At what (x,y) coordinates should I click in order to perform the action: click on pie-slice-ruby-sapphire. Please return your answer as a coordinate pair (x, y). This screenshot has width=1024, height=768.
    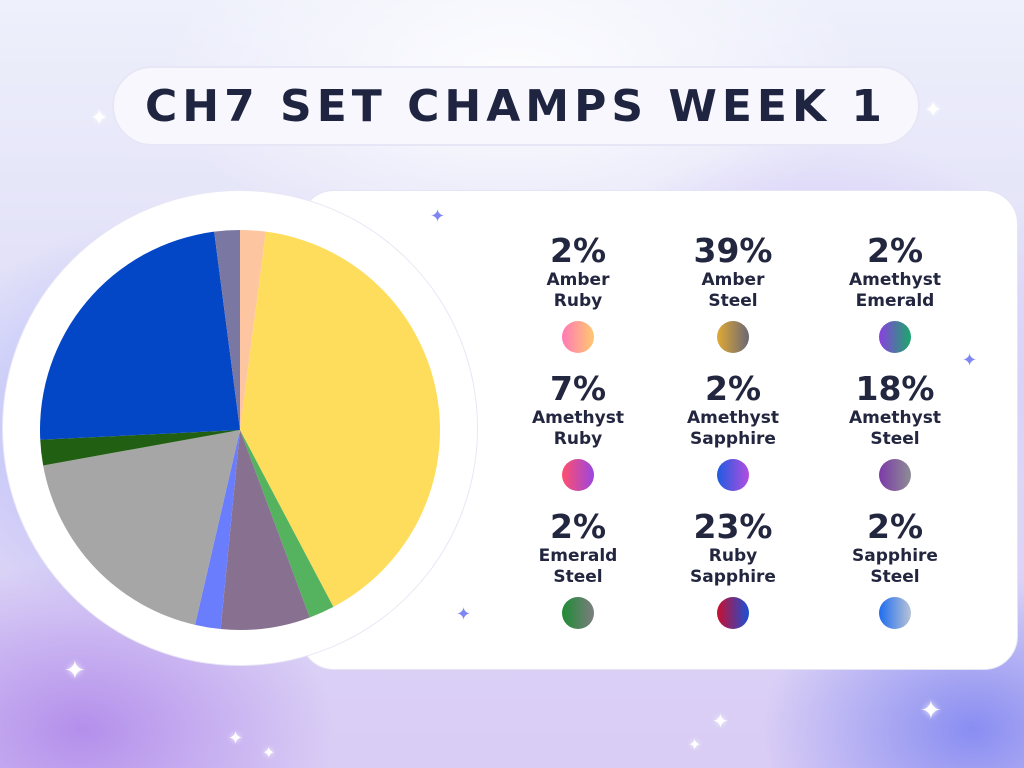
    Looking at the image, I should click on (140, 335).